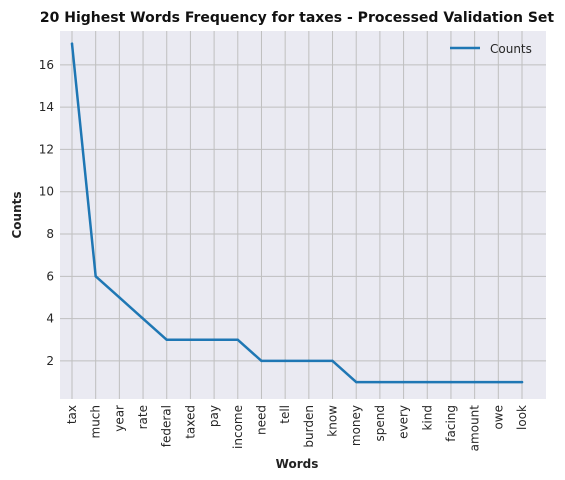 The image size is (565, 480). I want to click on x-tick-label: federal, so click(167, 426).